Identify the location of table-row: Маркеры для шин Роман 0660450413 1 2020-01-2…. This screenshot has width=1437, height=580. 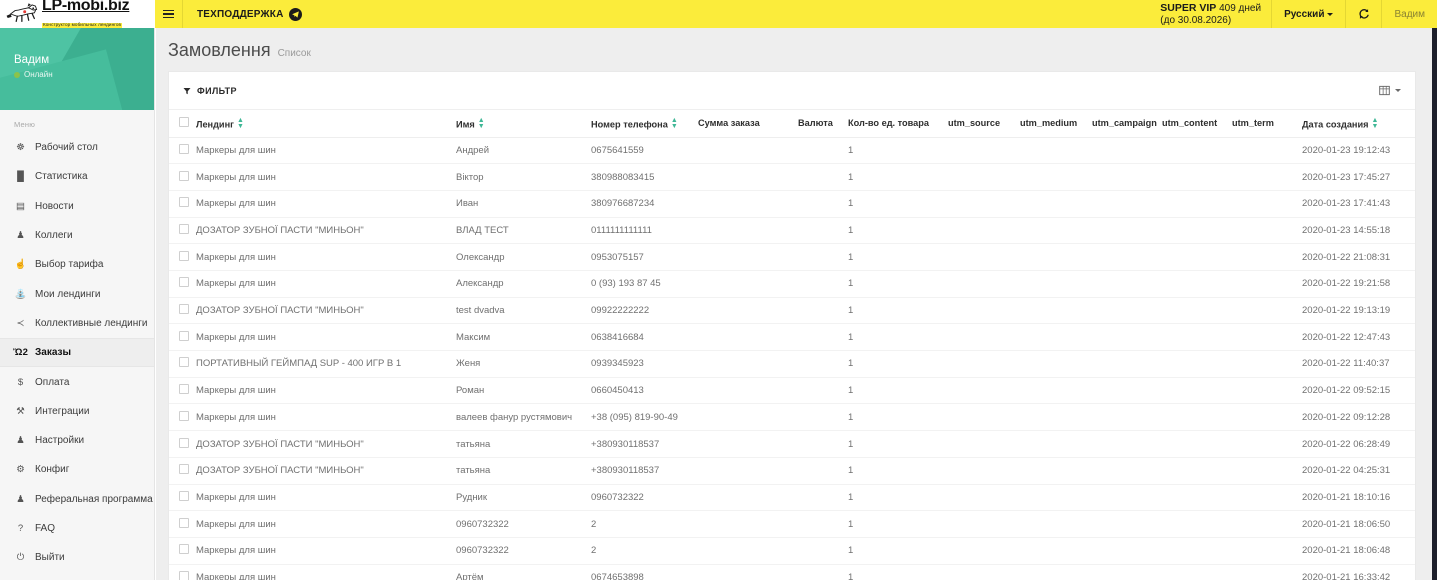
(792, 391).